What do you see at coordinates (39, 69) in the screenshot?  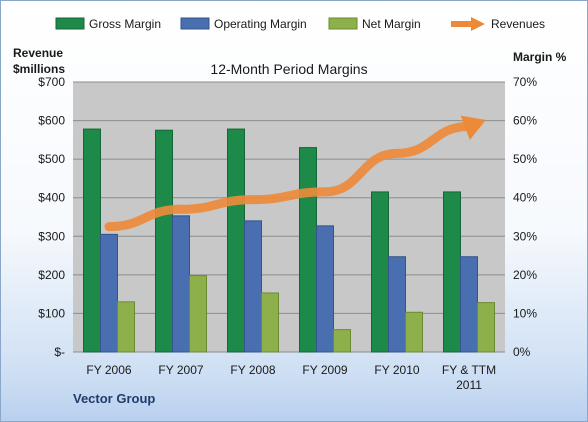 I see `left-axis-title-line-2: $millions` at bounding box center [39, 69].